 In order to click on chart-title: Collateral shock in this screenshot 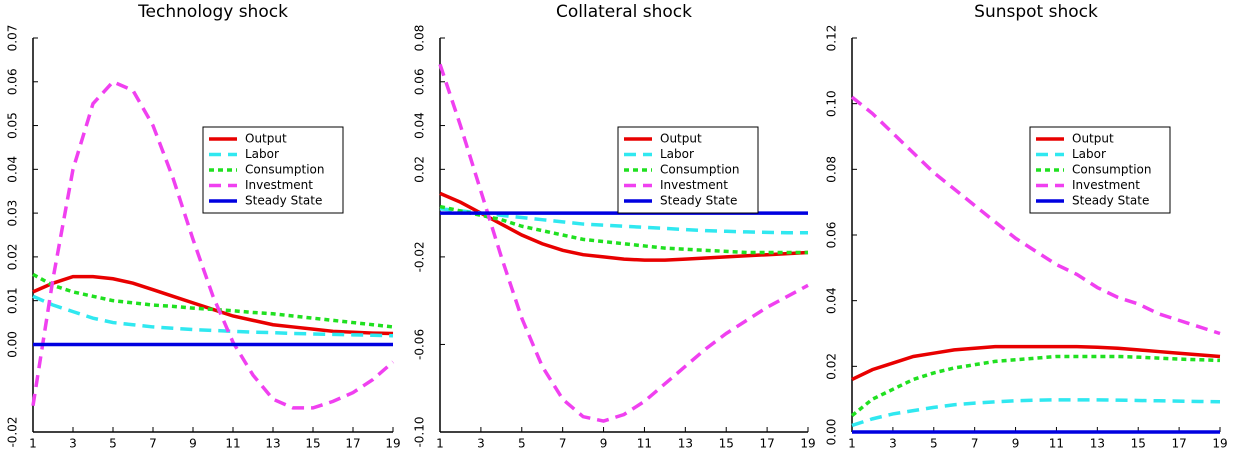, I will do `click(624, 12)`.